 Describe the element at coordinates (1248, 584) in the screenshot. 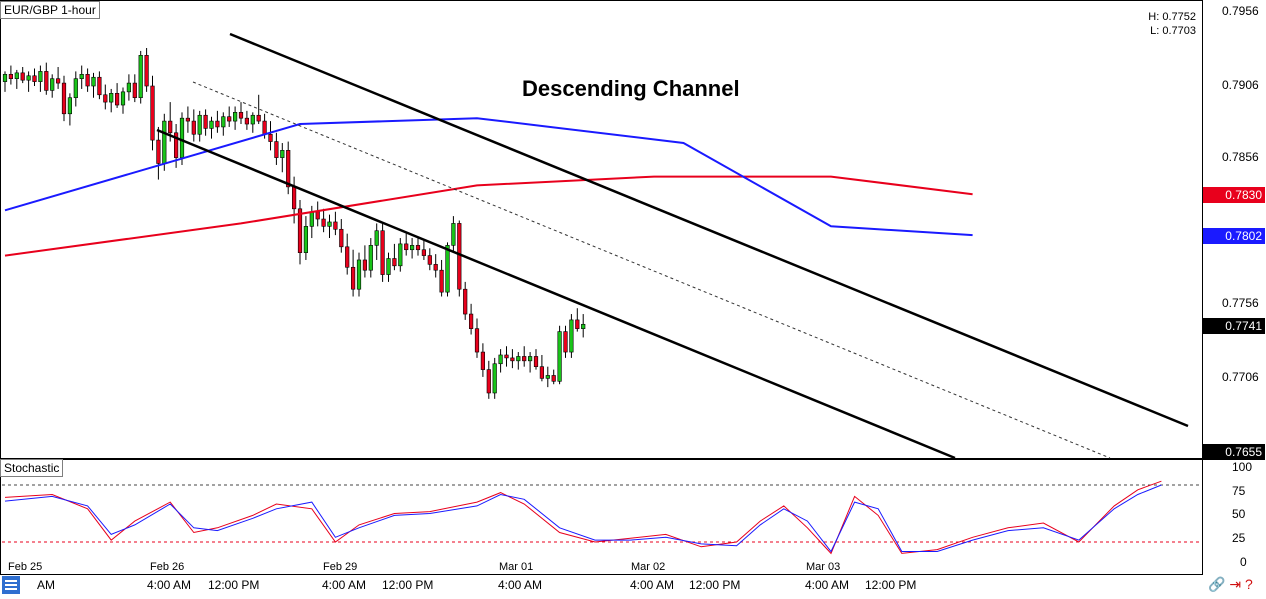

I see `help-icon: ?` at that location.